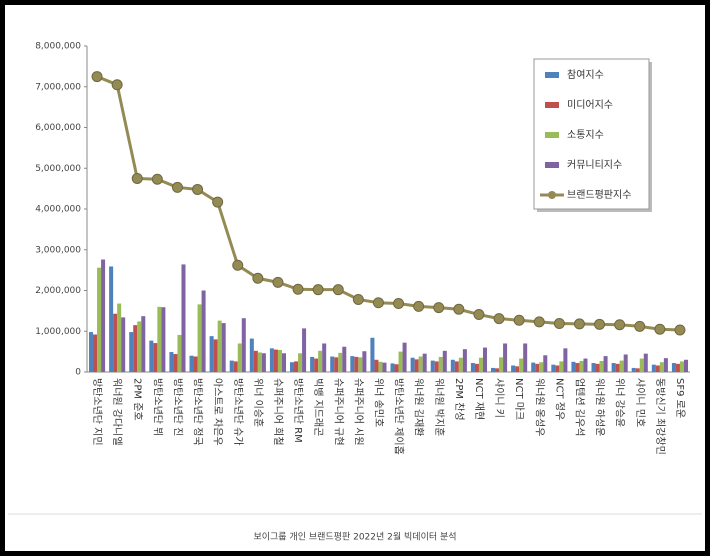 The width and height of the screenshot is (710, 556). What do you see at coordinates (579, 407) in the screenshot?
I see `x-tick-label: 업텐션 김우석` at bounding box center [579, 407].